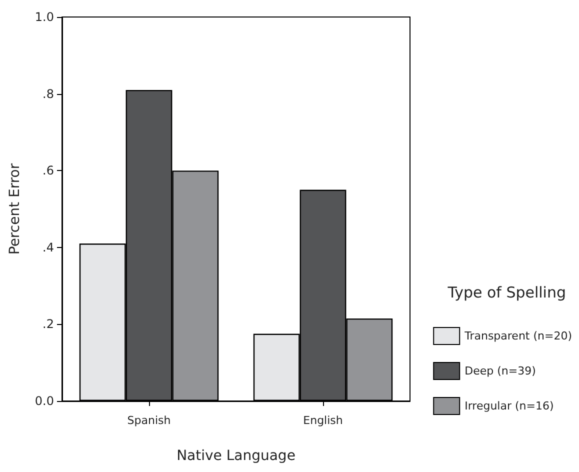  What do you see at coordinates (15, 209) in the screenshot?
I see `y-axis-title: Percent Error` at bounding box center [15, 209].